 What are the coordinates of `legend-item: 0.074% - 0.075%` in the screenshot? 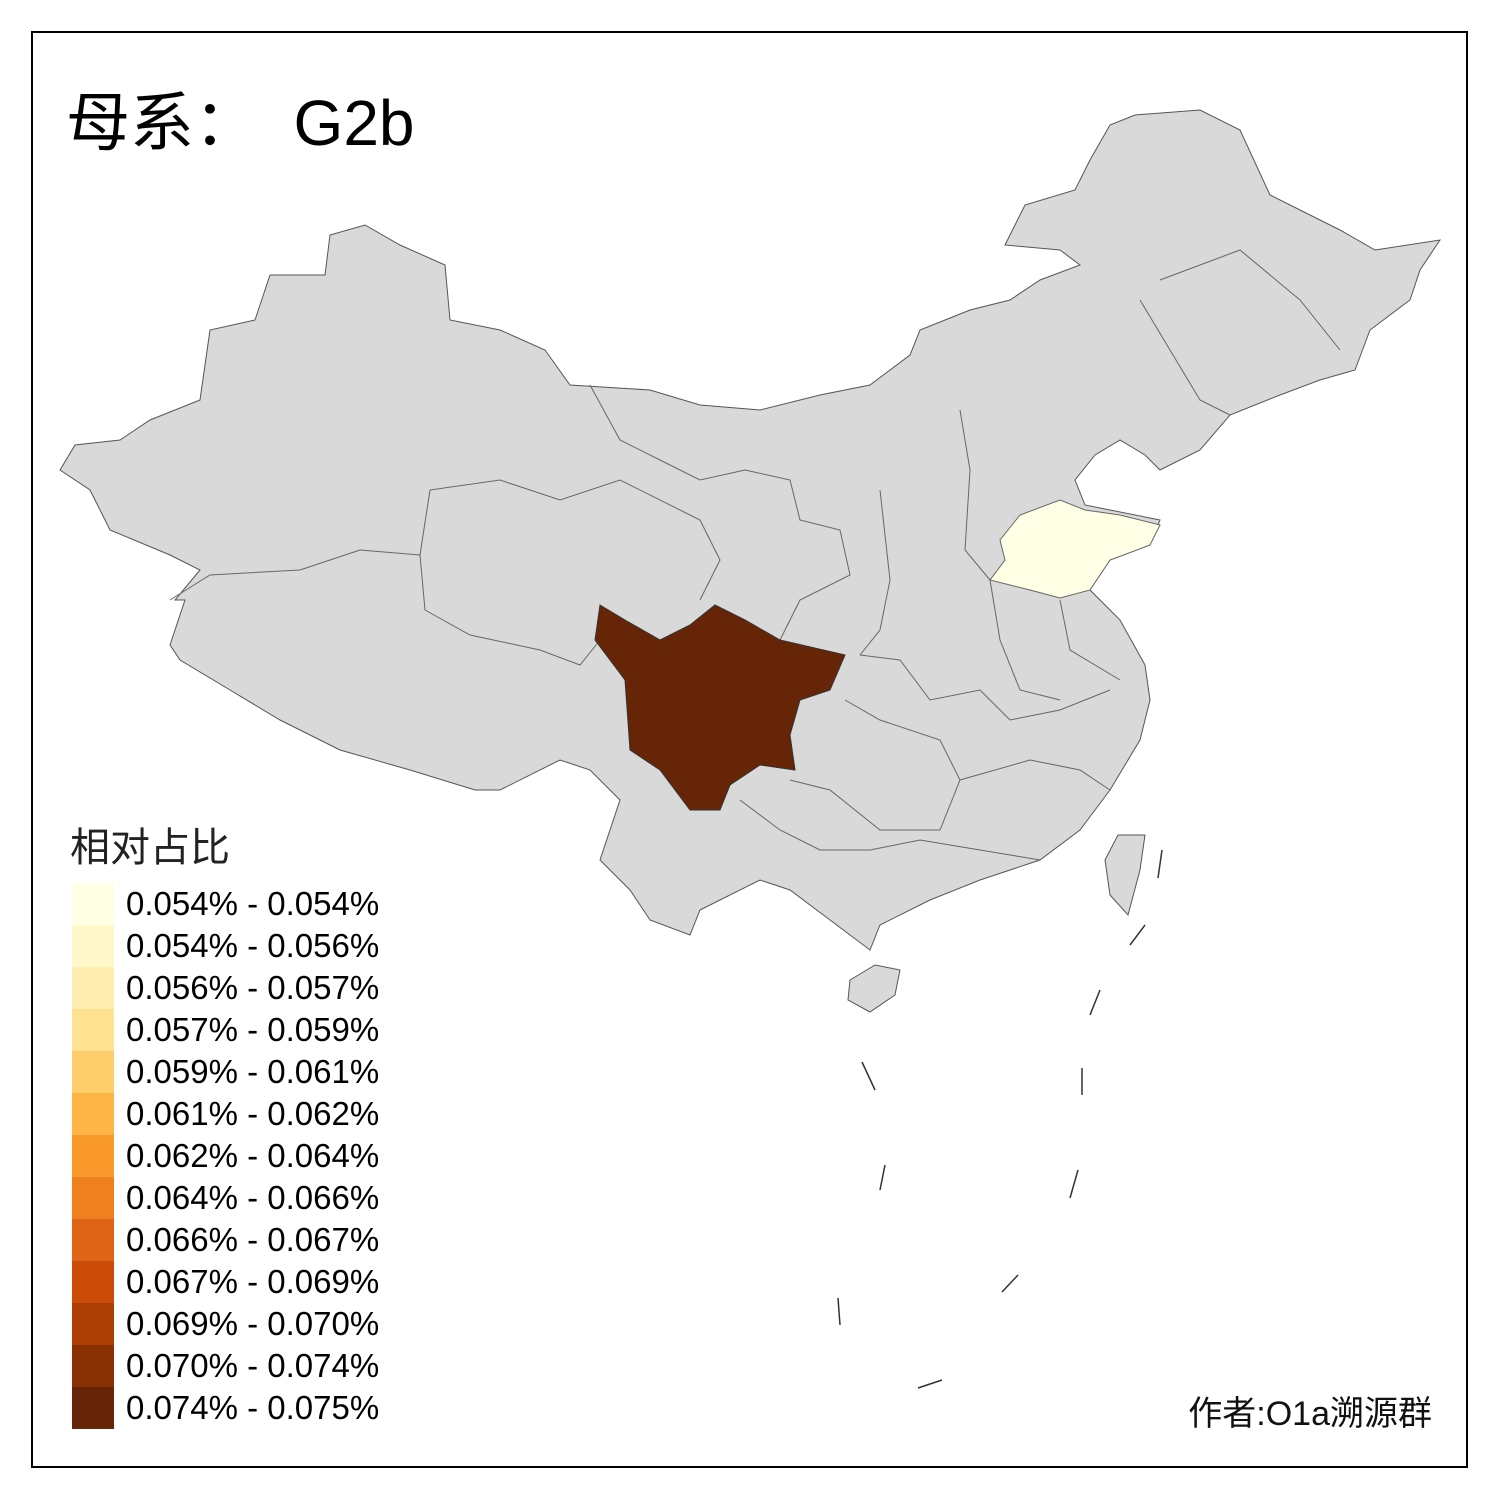 It's located at (225, 1408).